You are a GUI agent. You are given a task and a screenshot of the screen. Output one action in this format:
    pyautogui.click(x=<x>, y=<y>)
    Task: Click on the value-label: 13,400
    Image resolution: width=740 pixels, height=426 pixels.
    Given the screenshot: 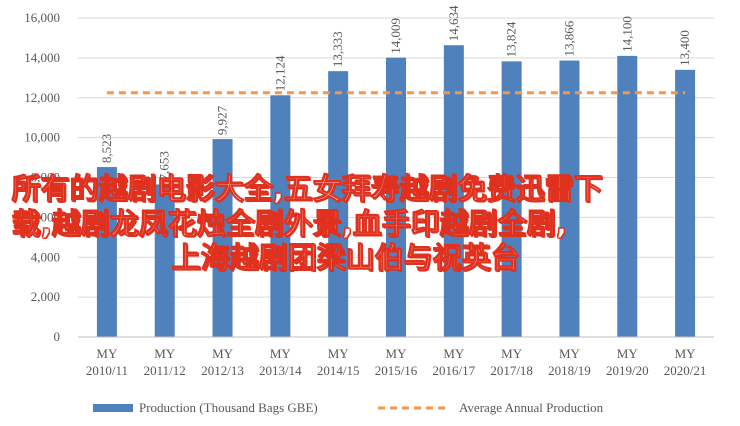 What is the action you would take?
    pyautogui.click(x=684, y=48)
    